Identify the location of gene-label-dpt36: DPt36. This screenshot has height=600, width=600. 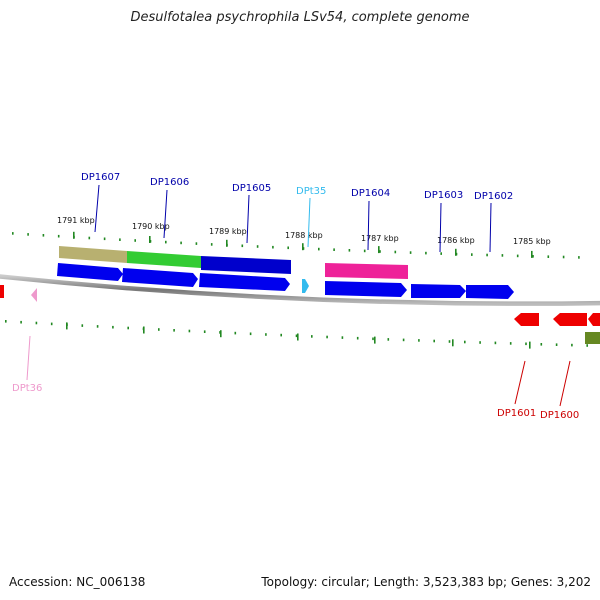
(27, 388).